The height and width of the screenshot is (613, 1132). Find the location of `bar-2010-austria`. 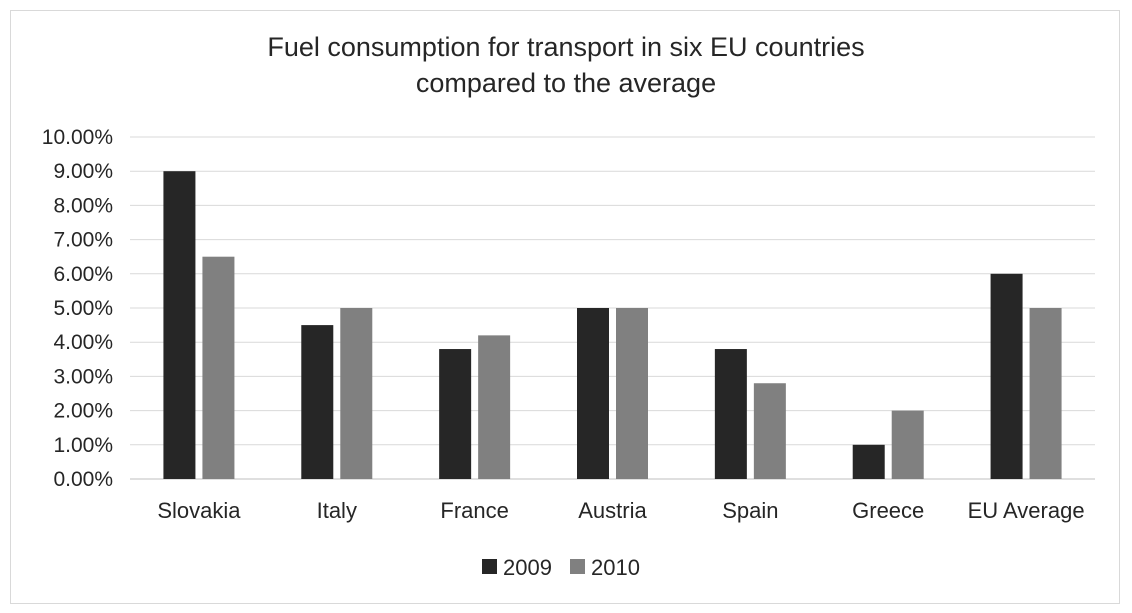

bar-2010-austria is located at coordinates (632, 393).